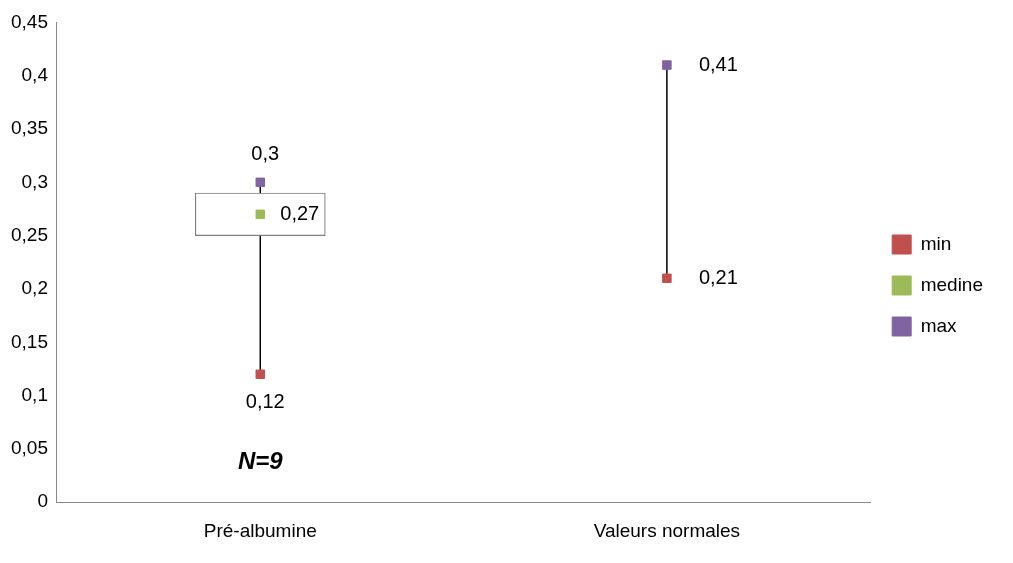 The width and height of the screenshot is (1013, 563). I want to click on x-tick-label: Pré-albumine, so click(260, 530).